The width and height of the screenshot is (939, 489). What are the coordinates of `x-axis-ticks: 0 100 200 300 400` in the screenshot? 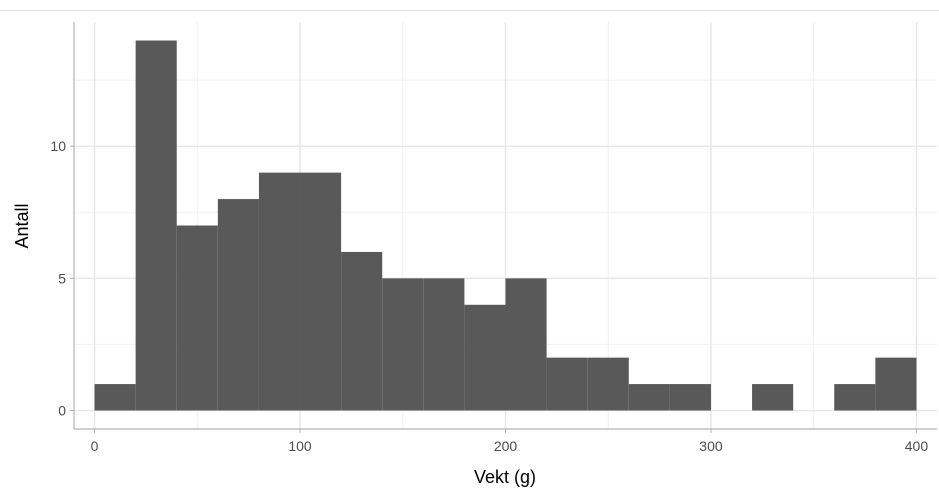 It's located at (510, 441).